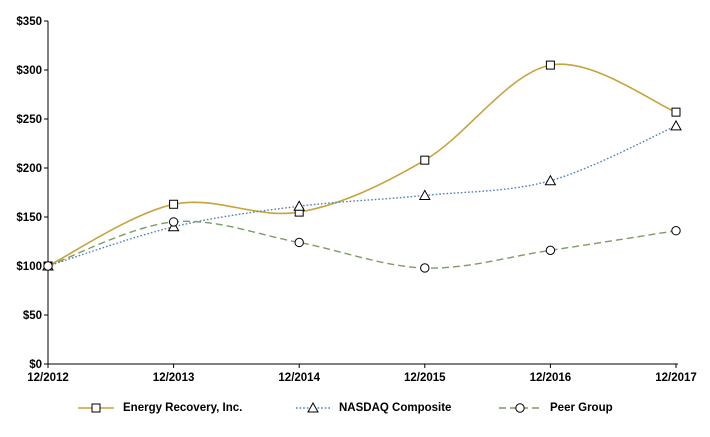  What do you see at coordinates (299, 378) in the screenshot?
I see `x-tick-label: 12/2014` at bounding box center [299, 378].